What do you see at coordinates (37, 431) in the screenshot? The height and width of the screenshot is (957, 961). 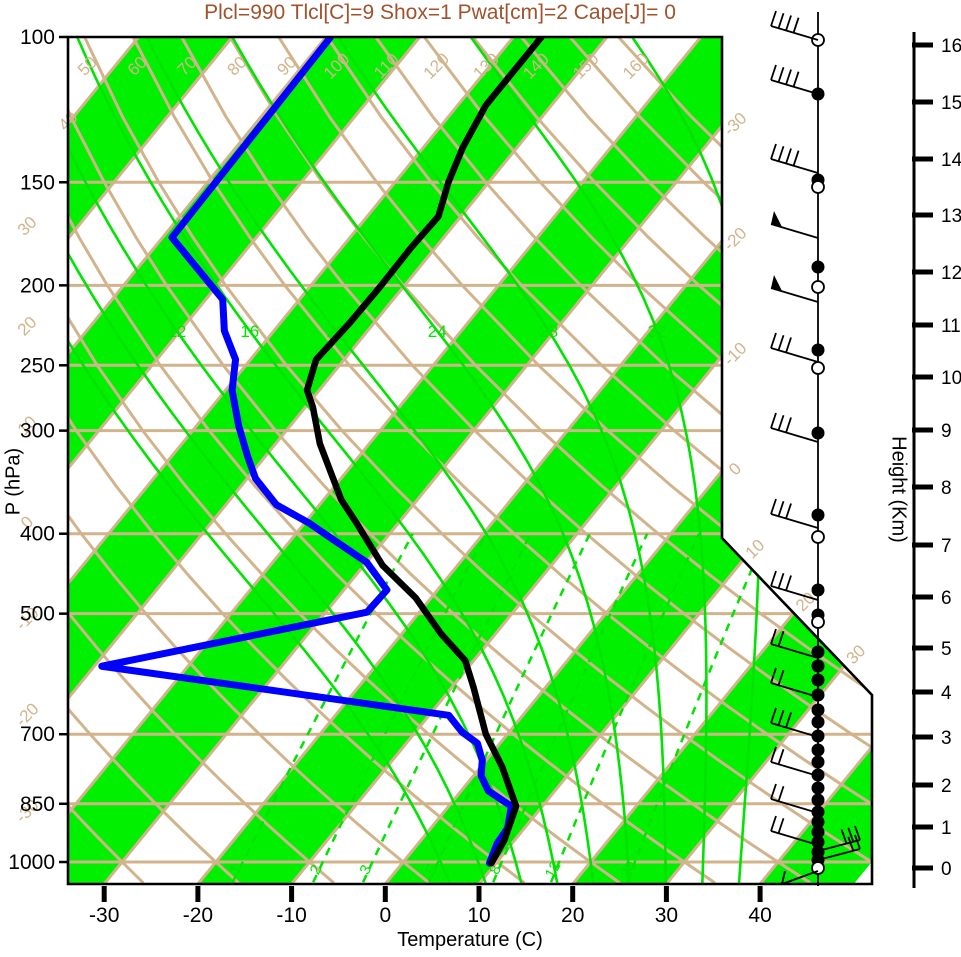 I see `svg-text: 300` at bounding box center [37, 431].